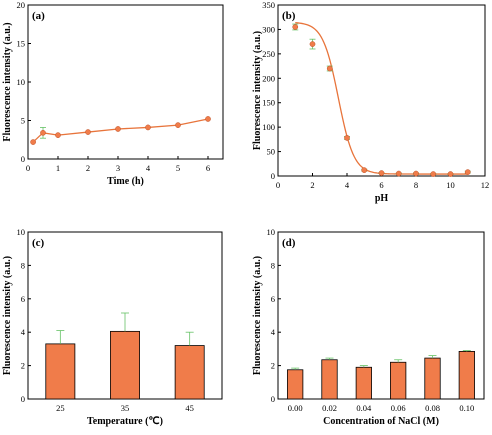  What do you see at coordinates (382, 198) in the screenshot?
I see `x-axis-title: pH` at bounding box center [382, 198].